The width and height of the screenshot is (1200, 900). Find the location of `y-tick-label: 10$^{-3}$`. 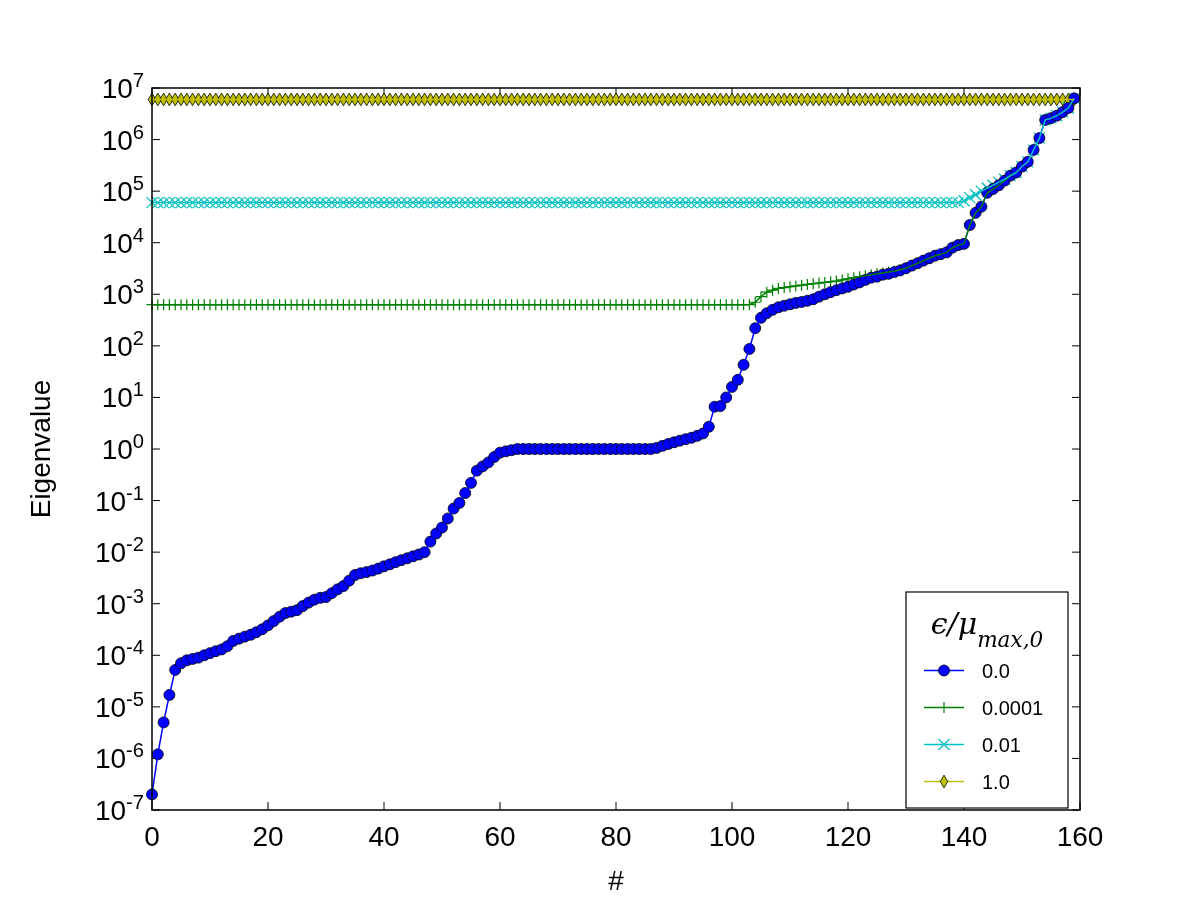

y-tick-label: 10$^{-3}$ is located at coordinates (119, 602).